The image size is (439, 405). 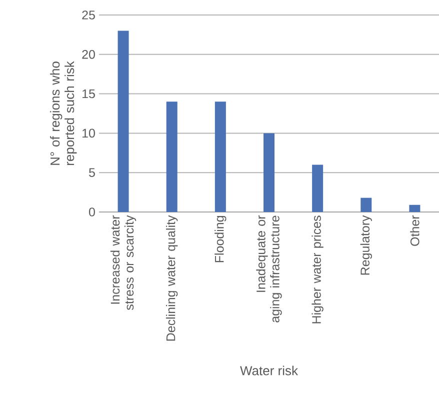 What do you see at coordinates (92, 172) in the screenshot?
I see `y-tick-label: 5` at bounding box center [92, 172].